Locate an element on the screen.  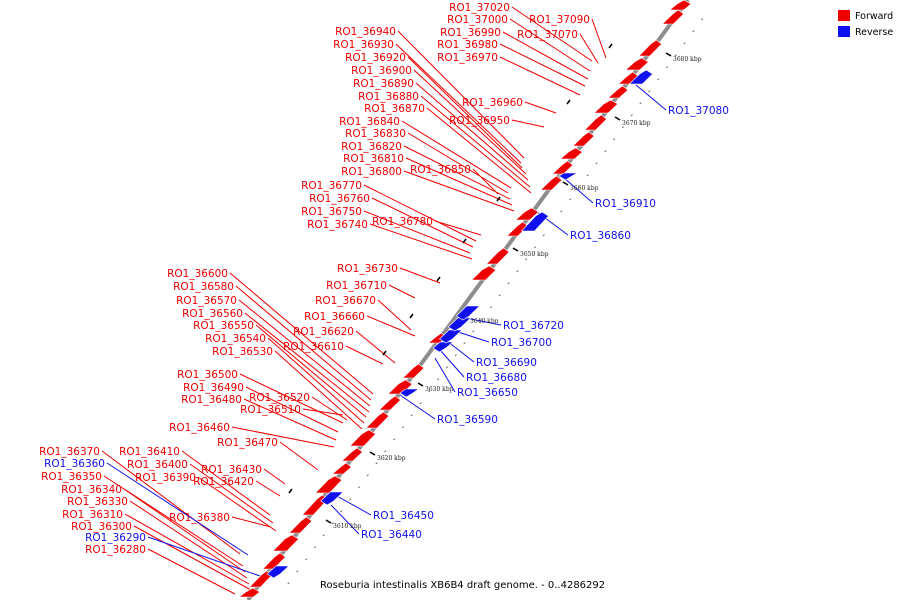
gene-label-ro1-36500: RO1_36500 is located at coordinates (207, 375).